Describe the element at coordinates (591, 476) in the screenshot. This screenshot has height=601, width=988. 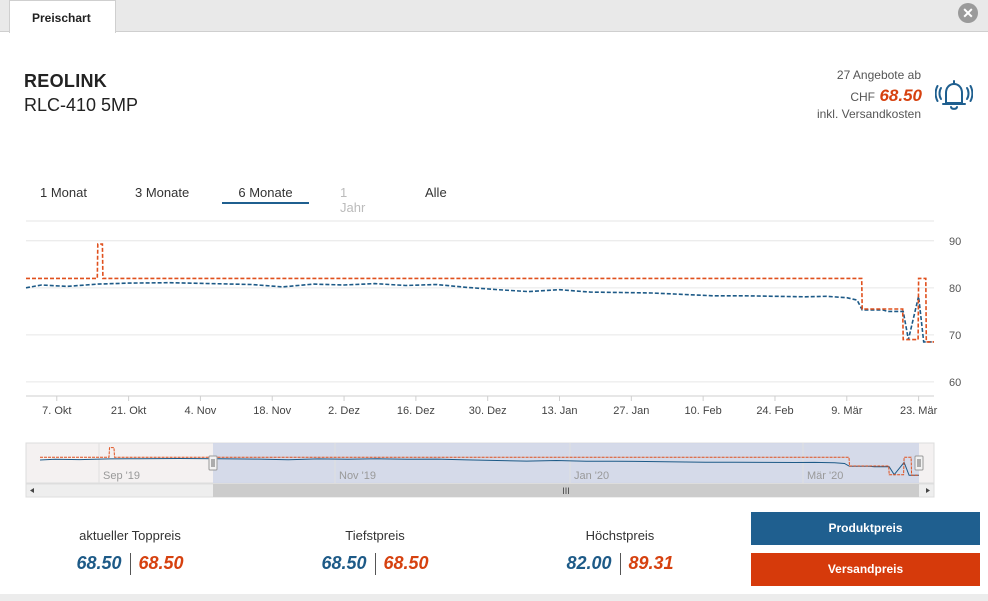
I see `navigator-label: Jan '20` at that location.